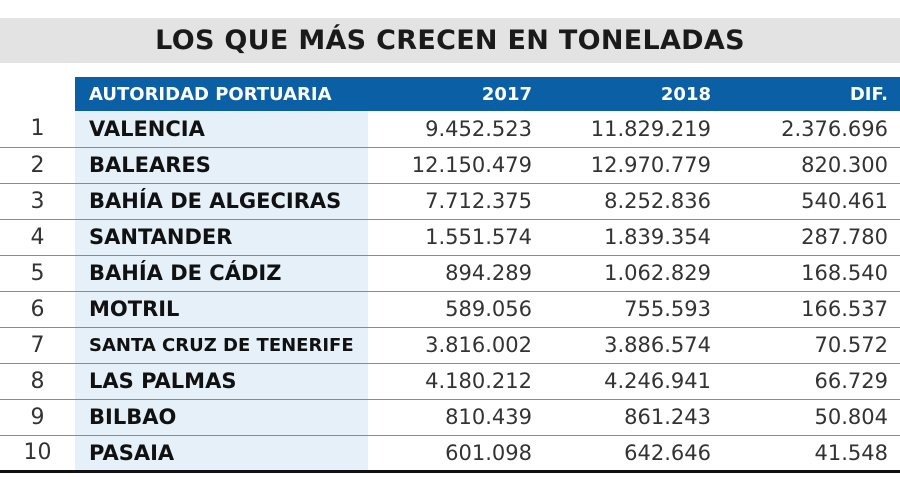  I want to click on port-name-cell: VALENCIA, so click(221, 129).